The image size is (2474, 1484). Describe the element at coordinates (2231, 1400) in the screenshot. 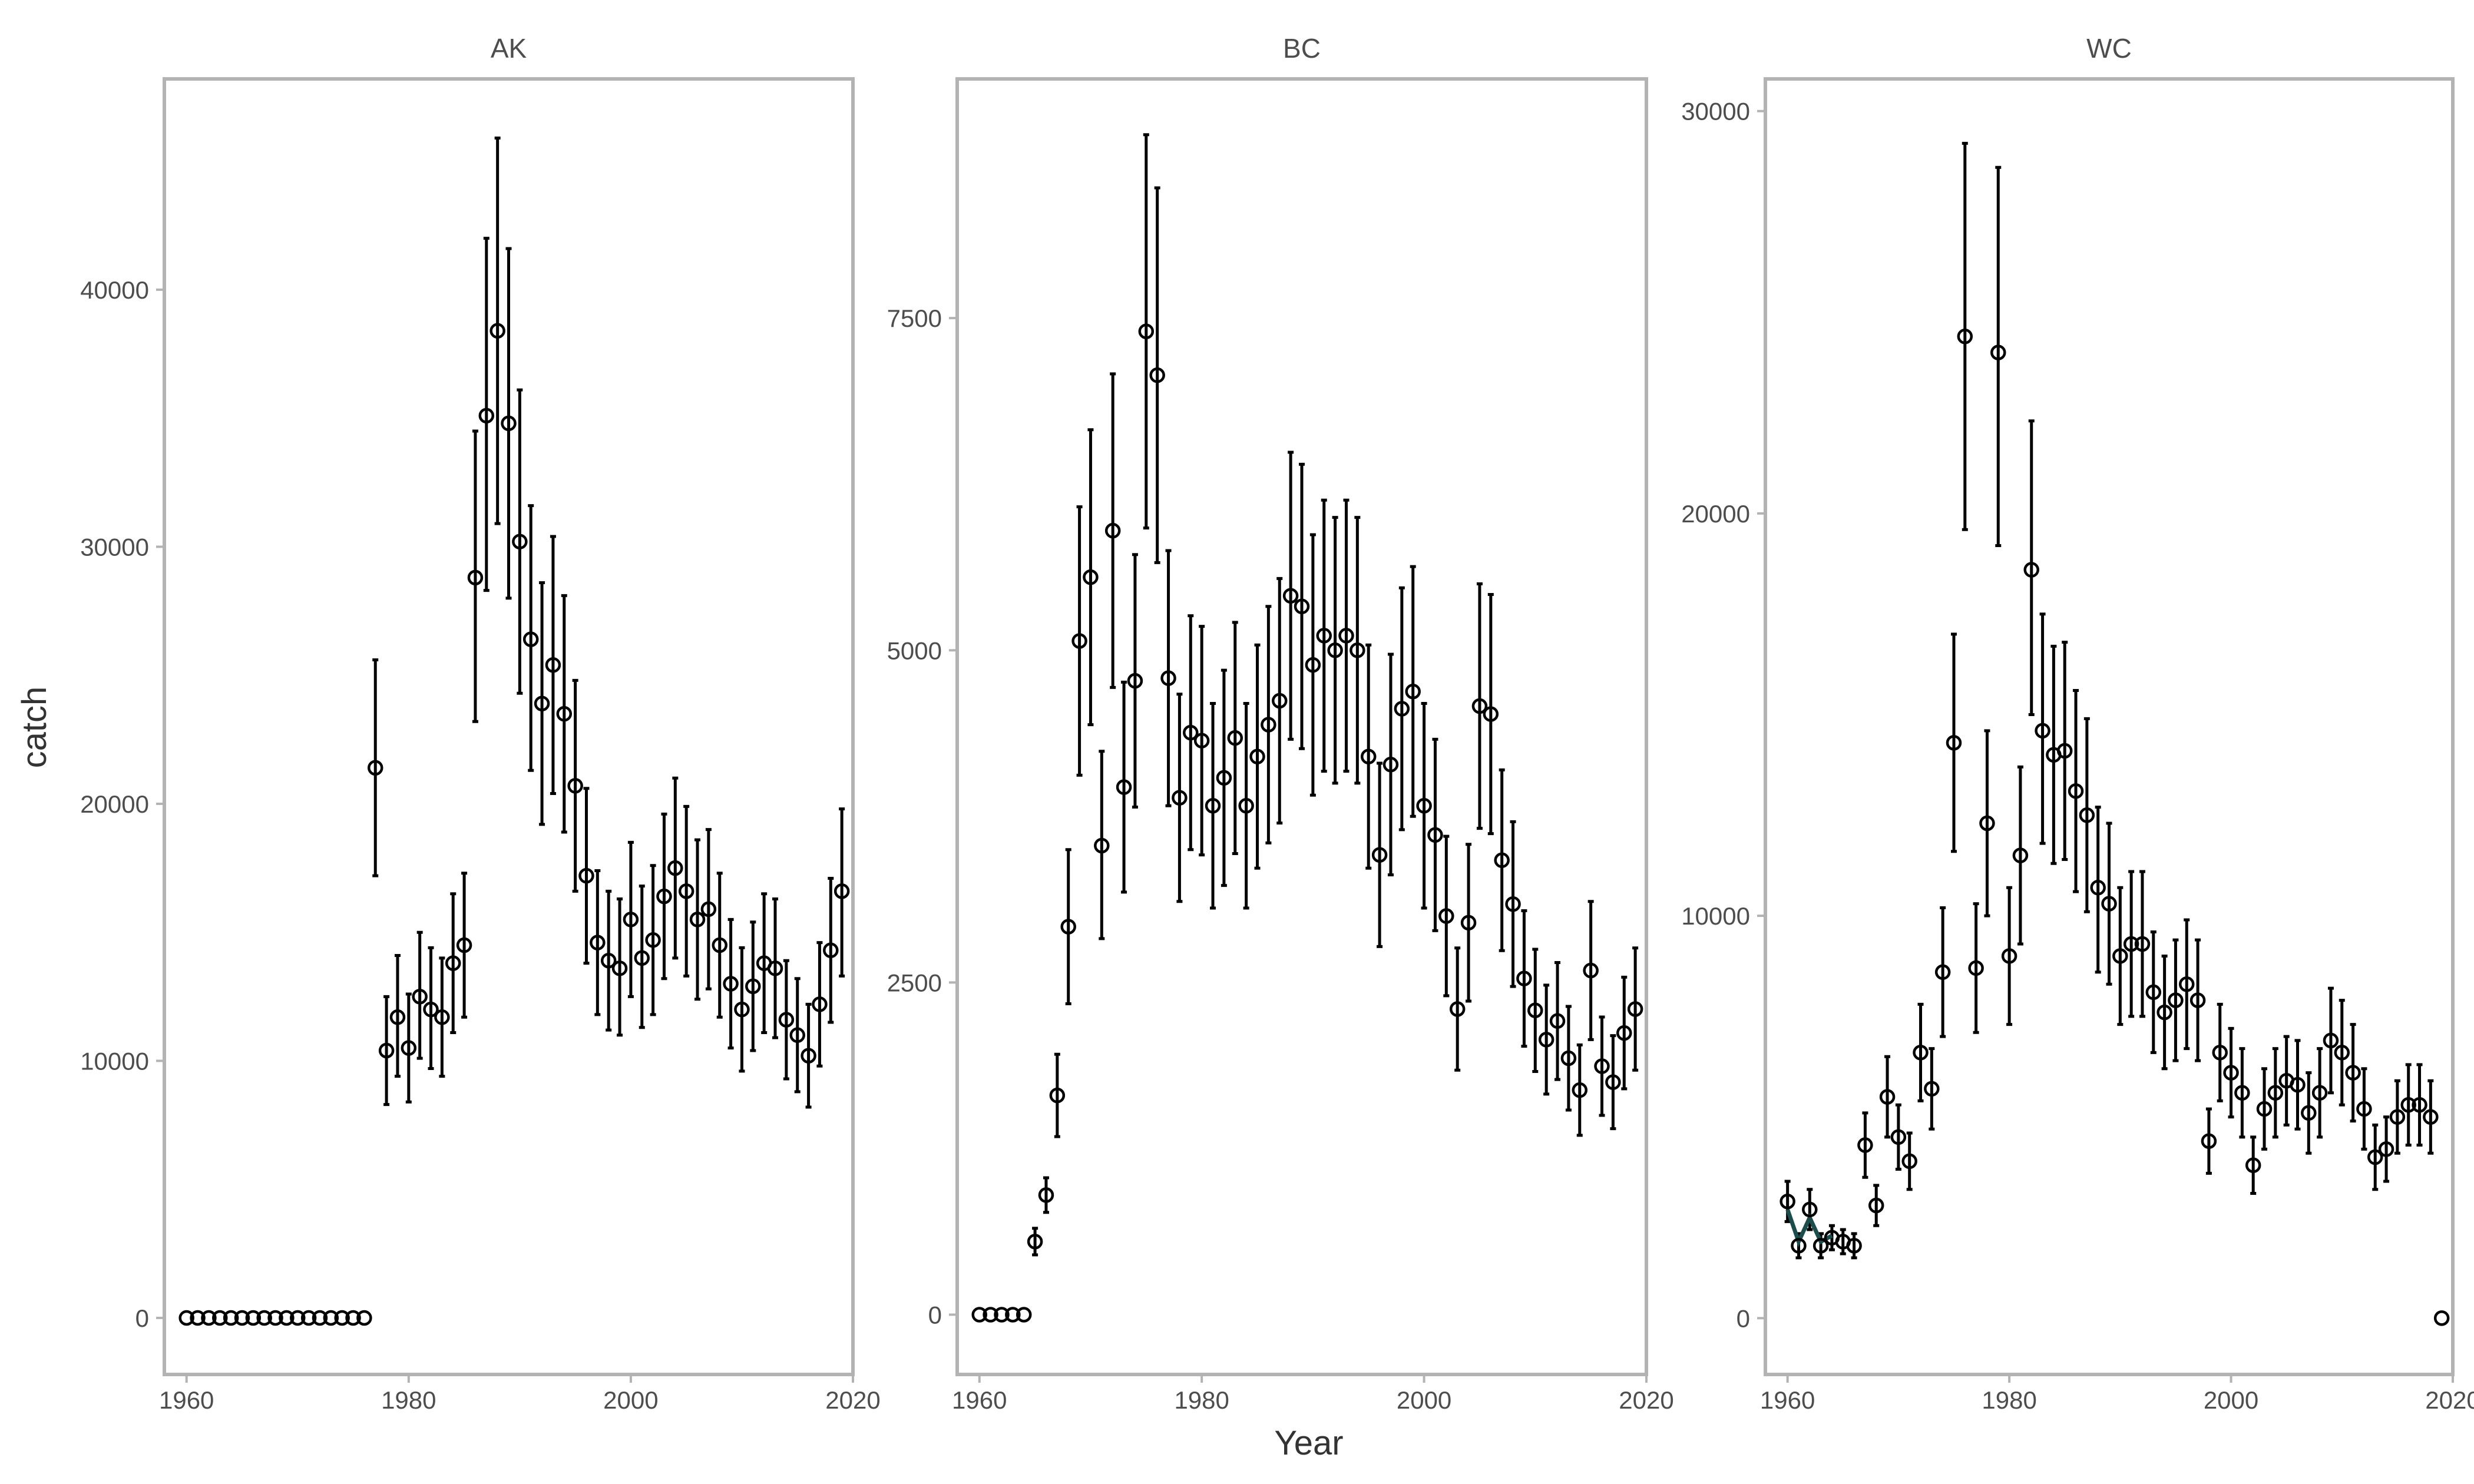

I see `x-tick-label: 2000` at that location.